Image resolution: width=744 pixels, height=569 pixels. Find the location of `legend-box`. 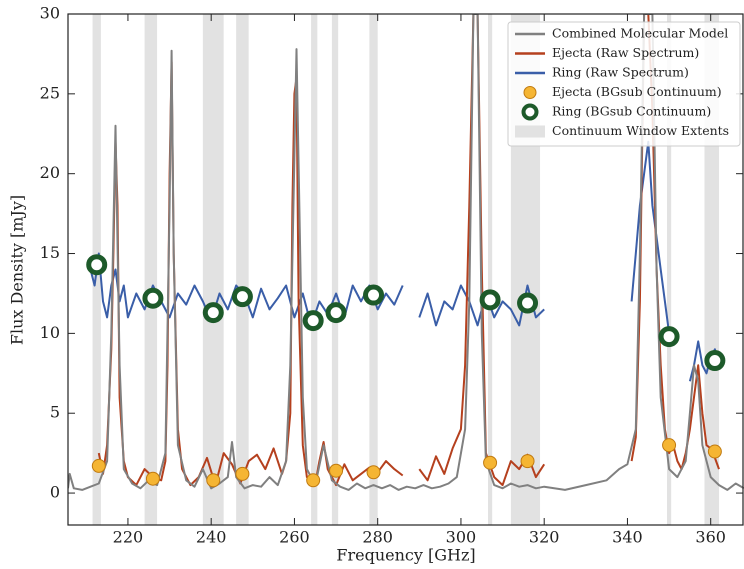

legend-box is located at coordinates (624, 84).